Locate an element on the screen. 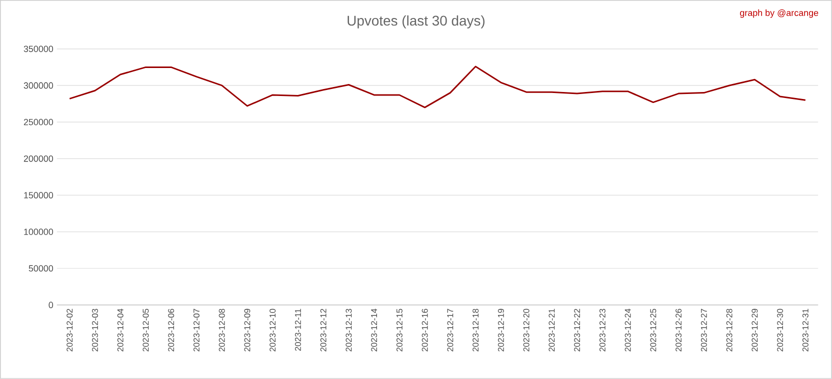 This screenshot has width=832, height=379. text: graph by @arcange is located at coordinates (779, 13).